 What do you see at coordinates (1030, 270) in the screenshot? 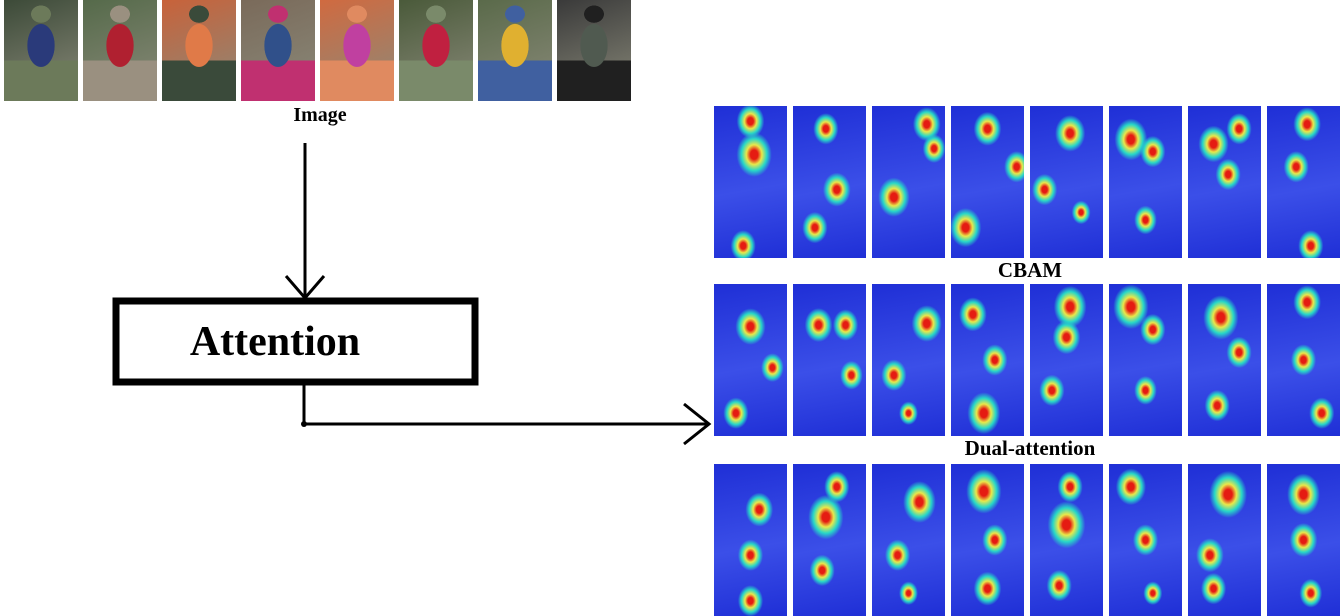
I see `row-caption-cbam: CBAM` at bounding box center [1030, 270].